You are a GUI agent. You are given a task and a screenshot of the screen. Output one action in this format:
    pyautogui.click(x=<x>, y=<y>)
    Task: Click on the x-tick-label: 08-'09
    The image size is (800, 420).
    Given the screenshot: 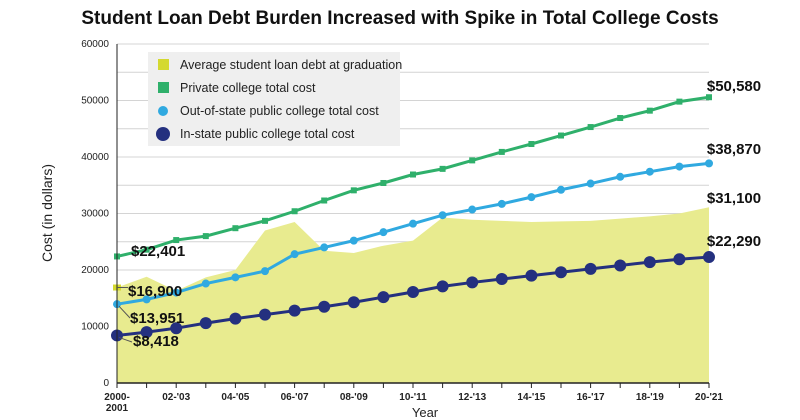 What is the action you would take?
    pyautogui.click(x=354, y=397)
    